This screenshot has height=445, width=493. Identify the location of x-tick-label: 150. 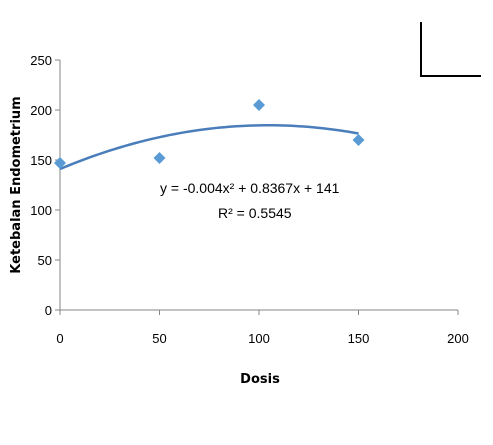
(359, 338).